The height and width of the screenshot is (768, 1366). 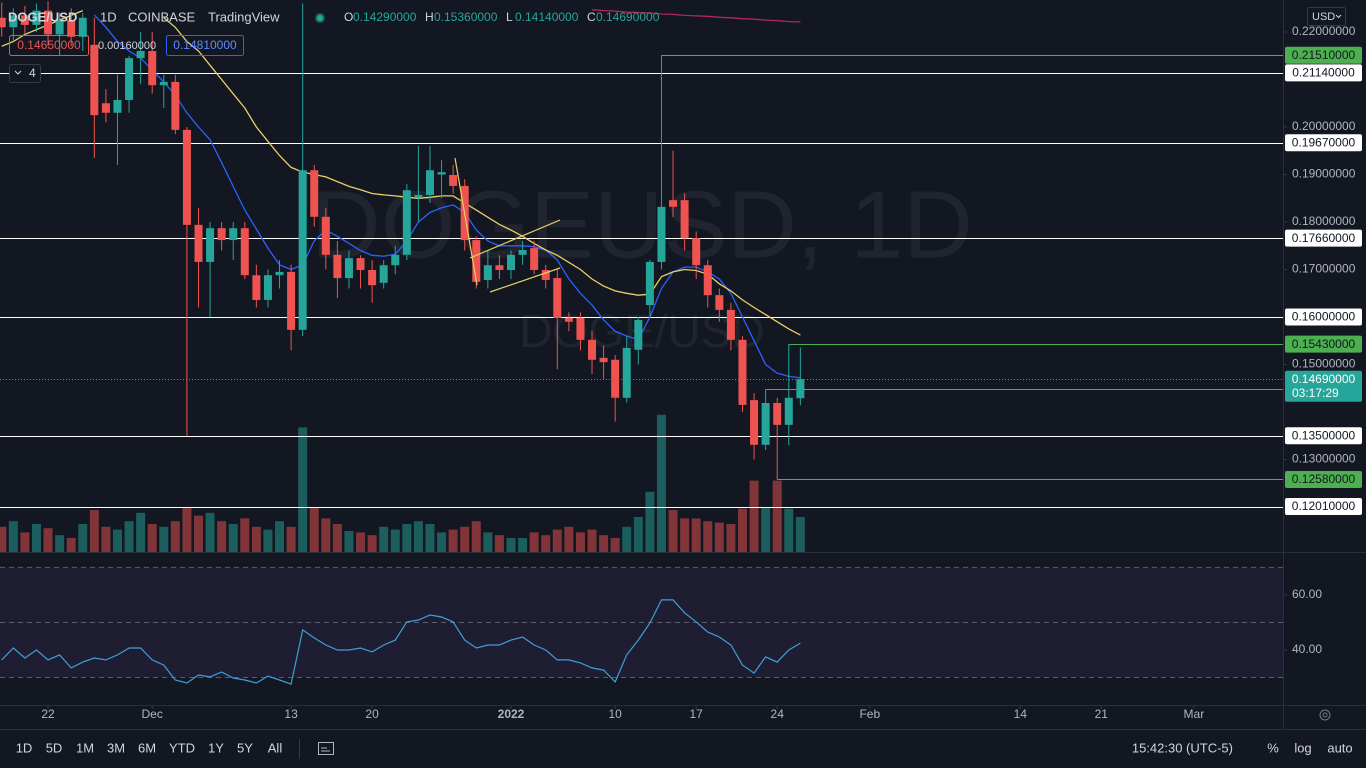 What do you see at coordinates (147, 747) in the screenshot?
I see `range-button: 6M` at bounding box center [147, 747].